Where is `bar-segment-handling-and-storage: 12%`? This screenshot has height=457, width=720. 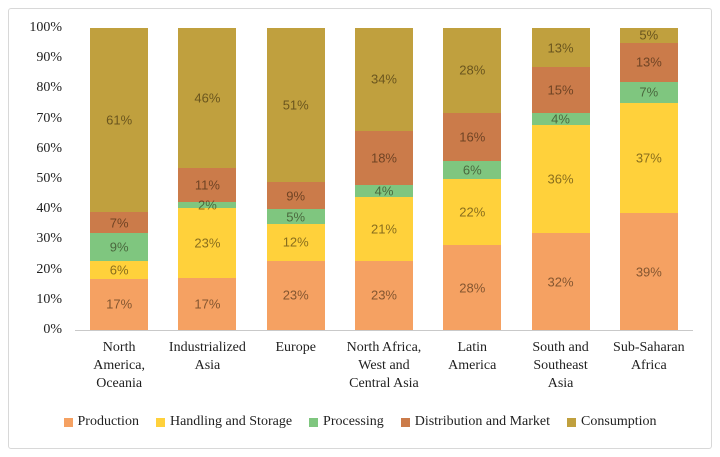 bar-segment-handling-and-storage: 12% is located at coordinates (295, 242).